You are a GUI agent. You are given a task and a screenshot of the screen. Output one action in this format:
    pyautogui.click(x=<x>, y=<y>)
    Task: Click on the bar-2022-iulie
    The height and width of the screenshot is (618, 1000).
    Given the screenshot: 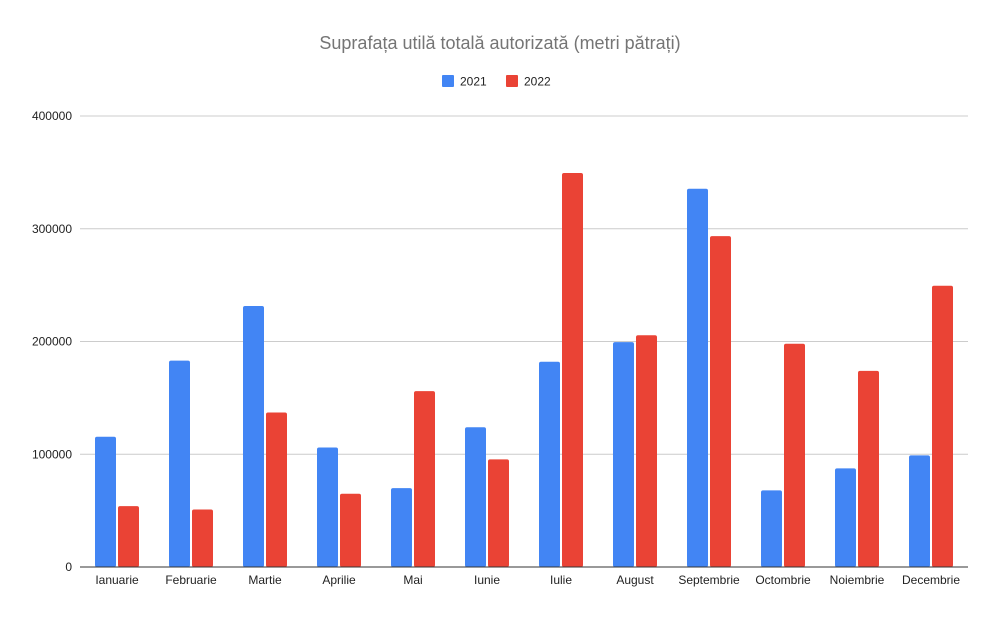 What is the action you would take?
    pyautogui.click(x=572, y=369)
    